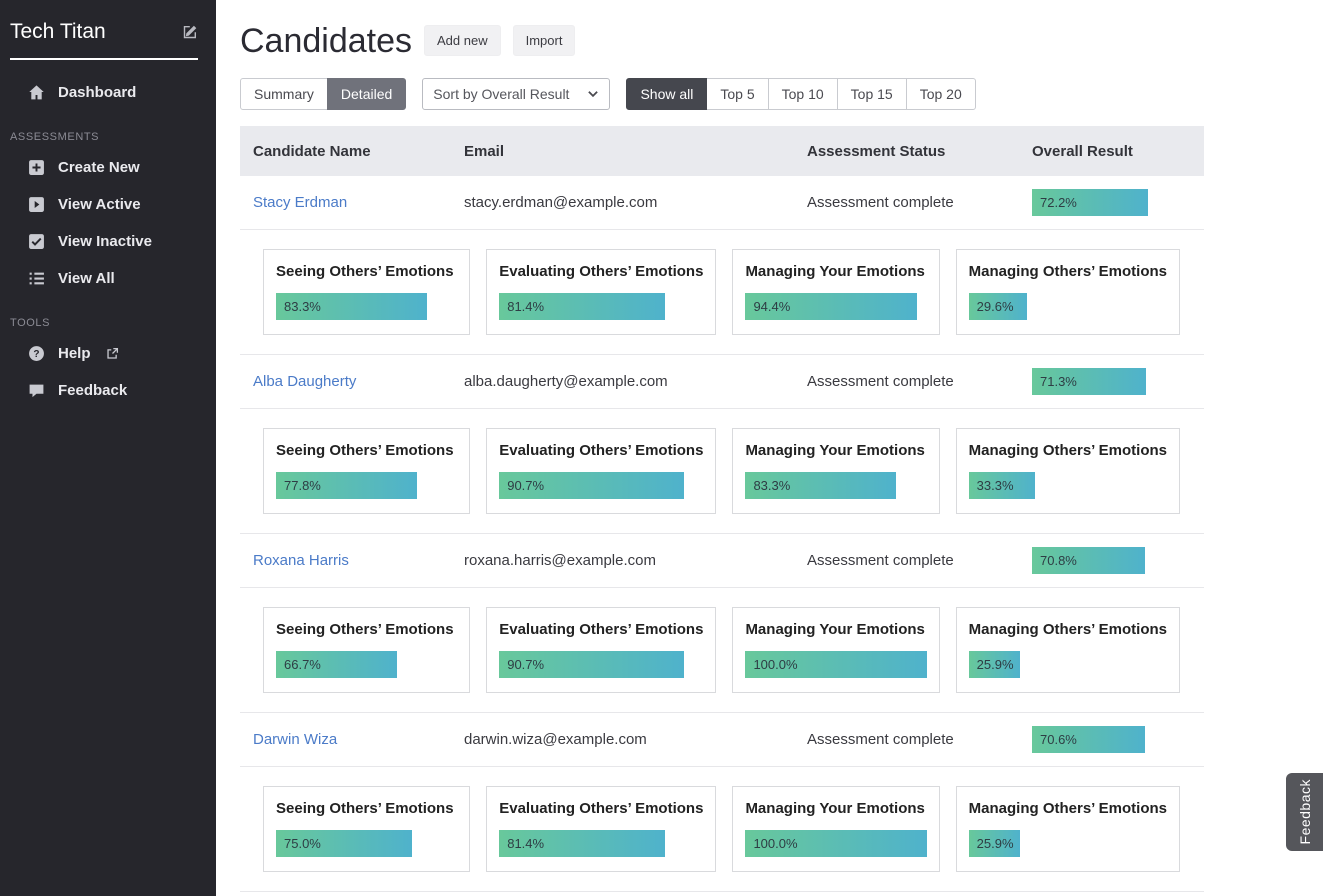  Describe the element at coordinates (301, 560) in the screenshot. I see `candidate-name-link: Roxana Harris` at that location.